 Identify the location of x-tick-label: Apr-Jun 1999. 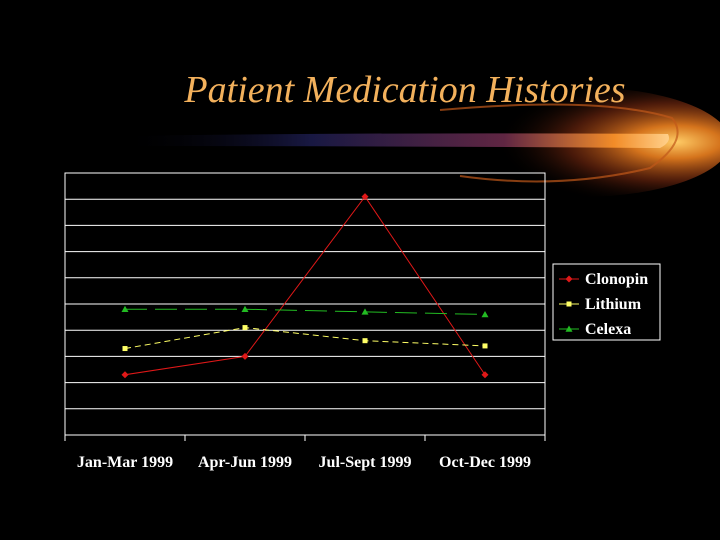
(245, 462).